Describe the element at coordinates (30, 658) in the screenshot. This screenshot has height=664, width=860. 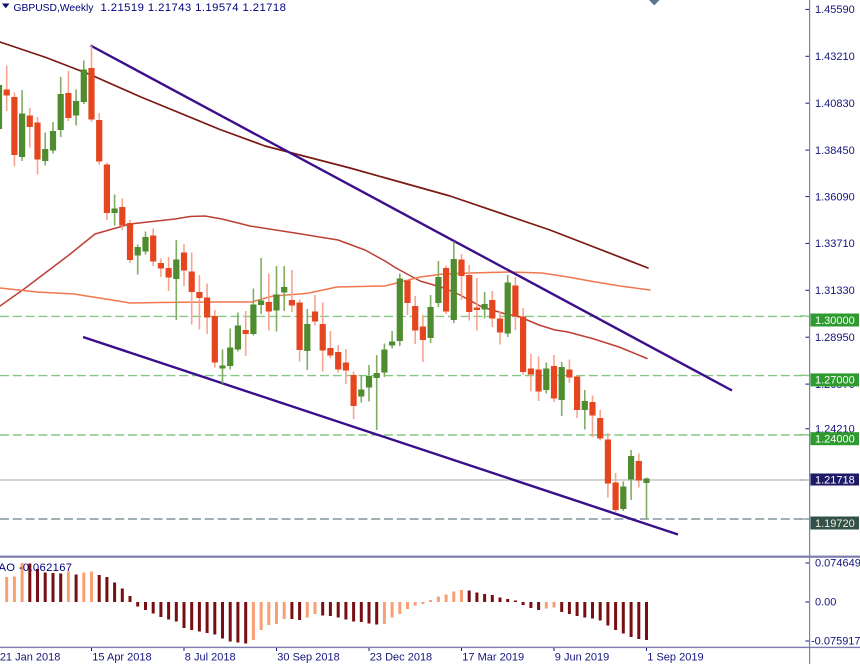
I see `svg-text: 21 Jan 2018` at that location.